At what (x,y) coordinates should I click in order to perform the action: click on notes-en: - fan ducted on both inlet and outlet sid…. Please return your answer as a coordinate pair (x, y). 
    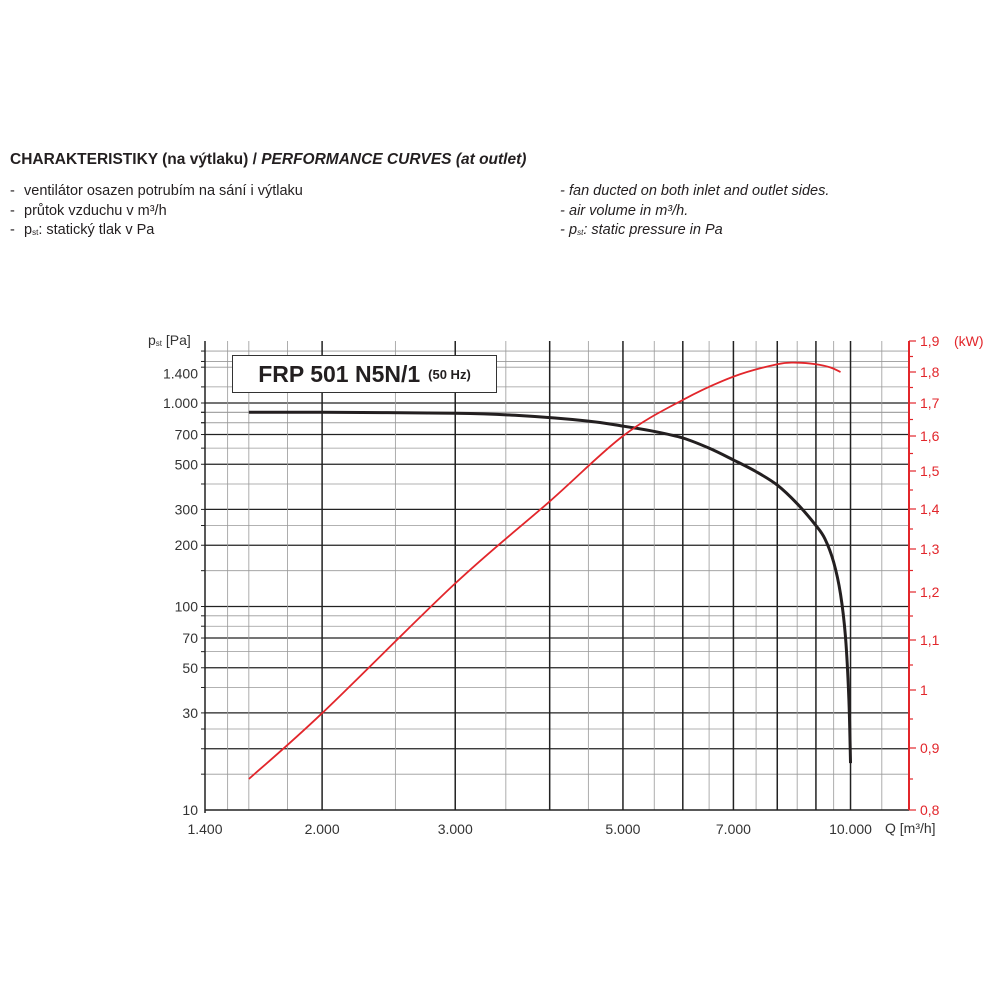
    Looking at the image, I should click on (694, 212).